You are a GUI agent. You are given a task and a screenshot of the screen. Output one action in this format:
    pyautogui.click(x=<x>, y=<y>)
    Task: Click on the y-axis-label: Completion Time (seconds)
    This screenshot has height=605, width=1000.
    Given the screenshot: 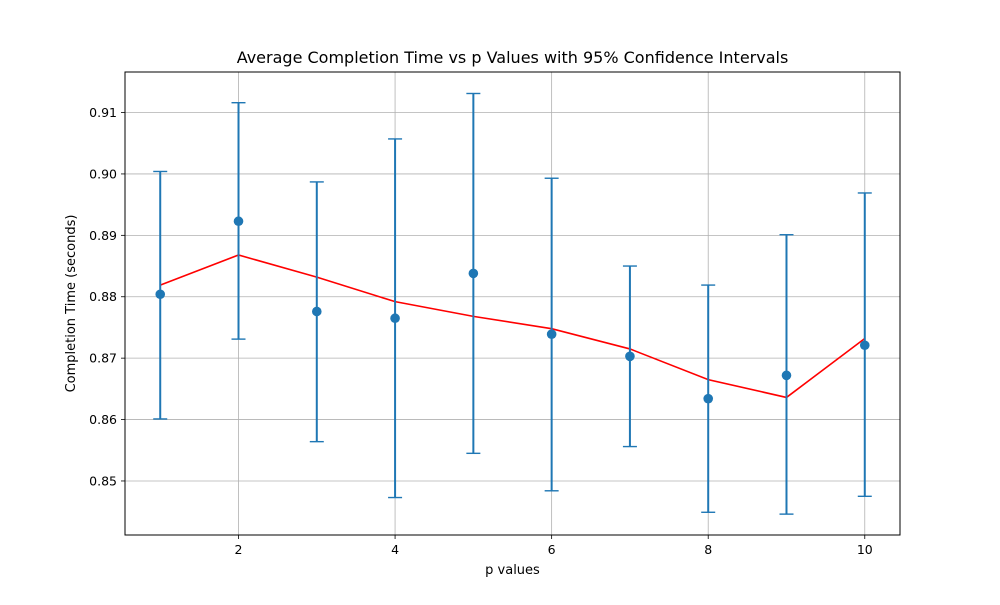 What is the action you would take?
    pyautogui.click(x=71, y=304)
    